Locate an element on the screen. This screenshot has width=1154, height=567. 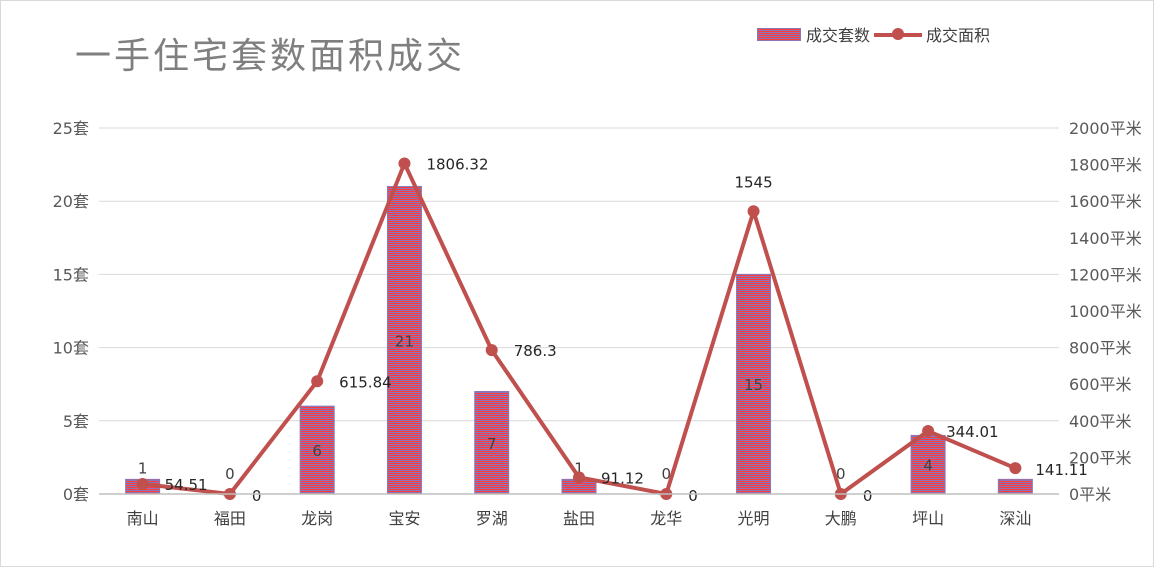
y-left-tick-label: 0套 is located at coordinates (76, 494).